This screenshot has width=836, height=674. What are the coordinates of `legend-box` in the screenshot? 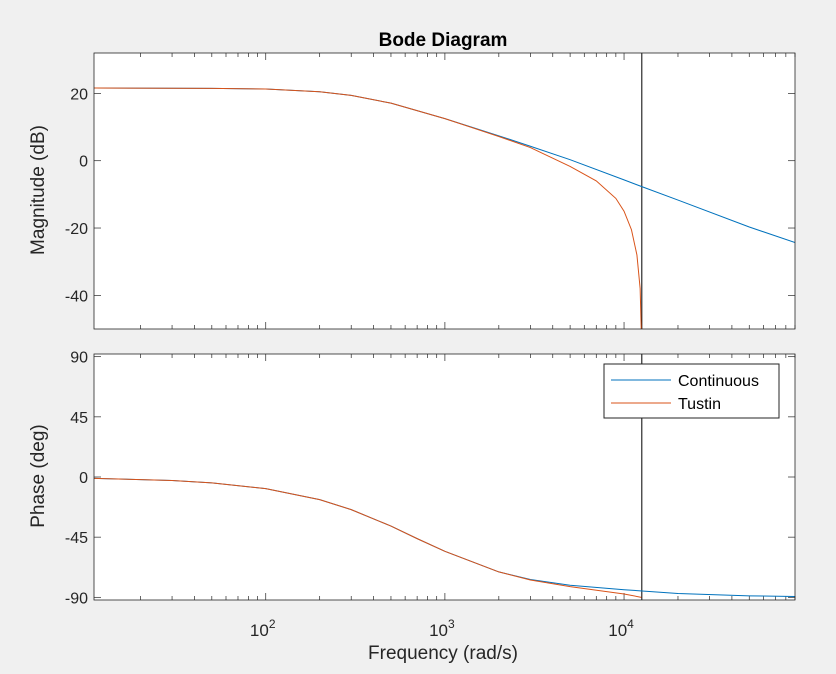 It's located at (691, 391).